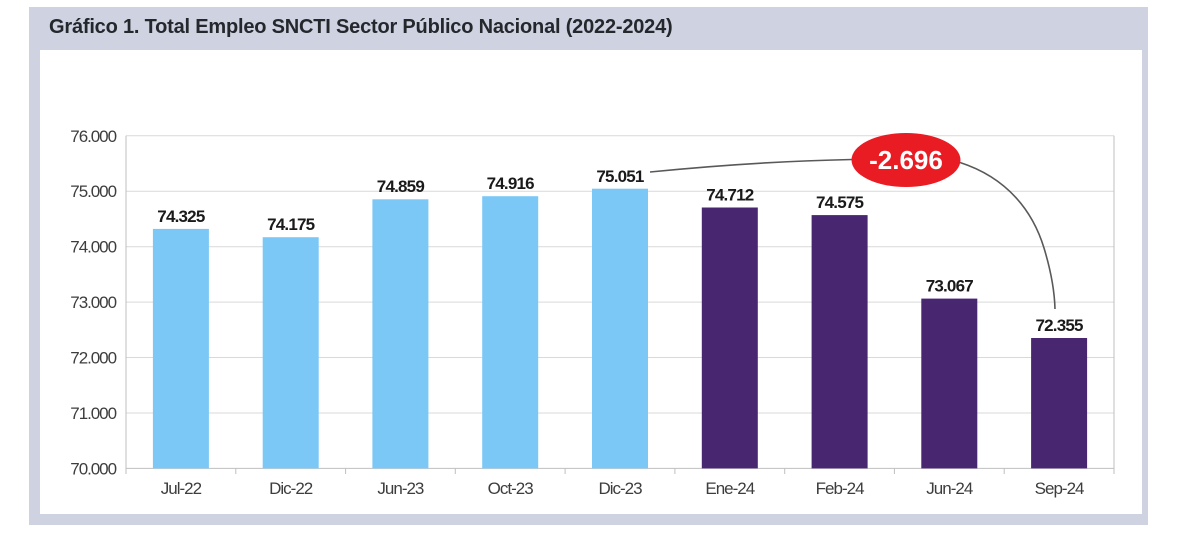  Describe the element at coordinates (93, 413) in the screenshot. I see `svg-text: 71.000` at that location.